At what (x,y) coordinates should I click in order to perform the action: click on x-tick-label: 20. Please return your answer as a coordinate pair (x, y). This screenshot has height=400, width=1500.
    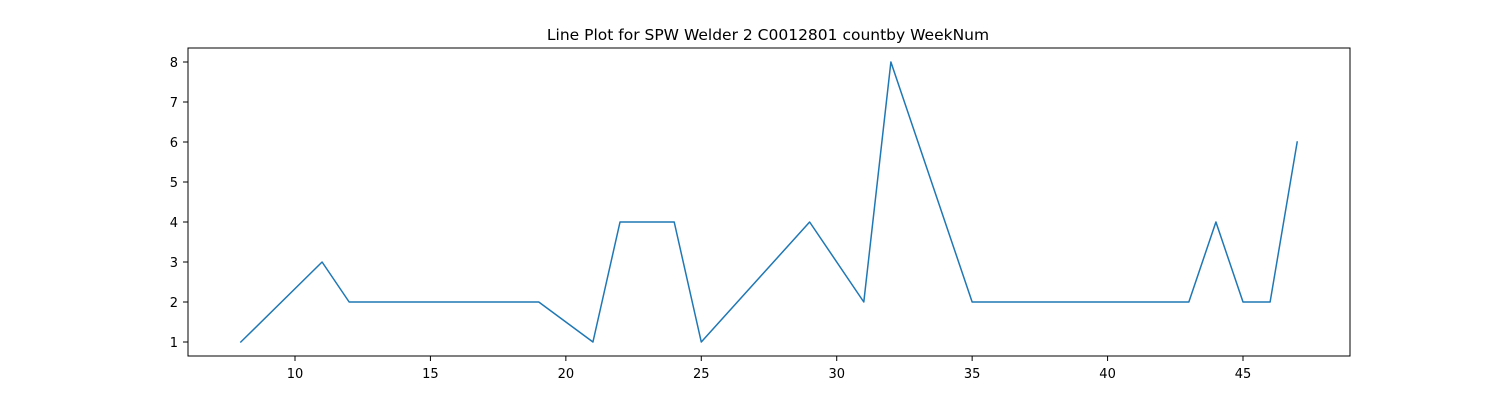
    Looking at the image, I should click on (566, 374).